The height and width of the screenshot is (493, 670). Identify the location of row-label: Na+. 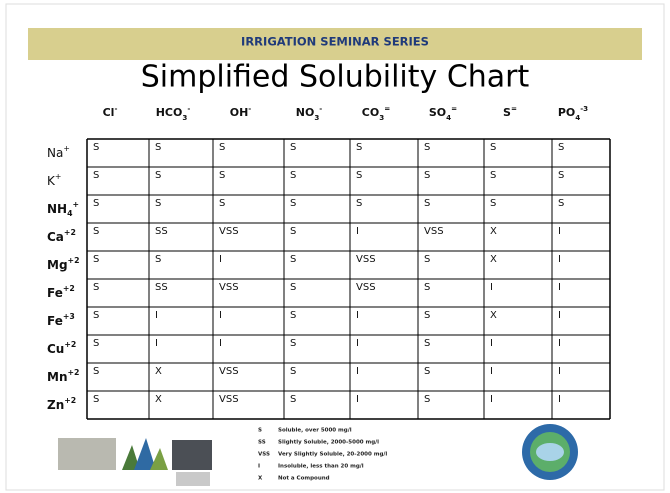
(58, 152).